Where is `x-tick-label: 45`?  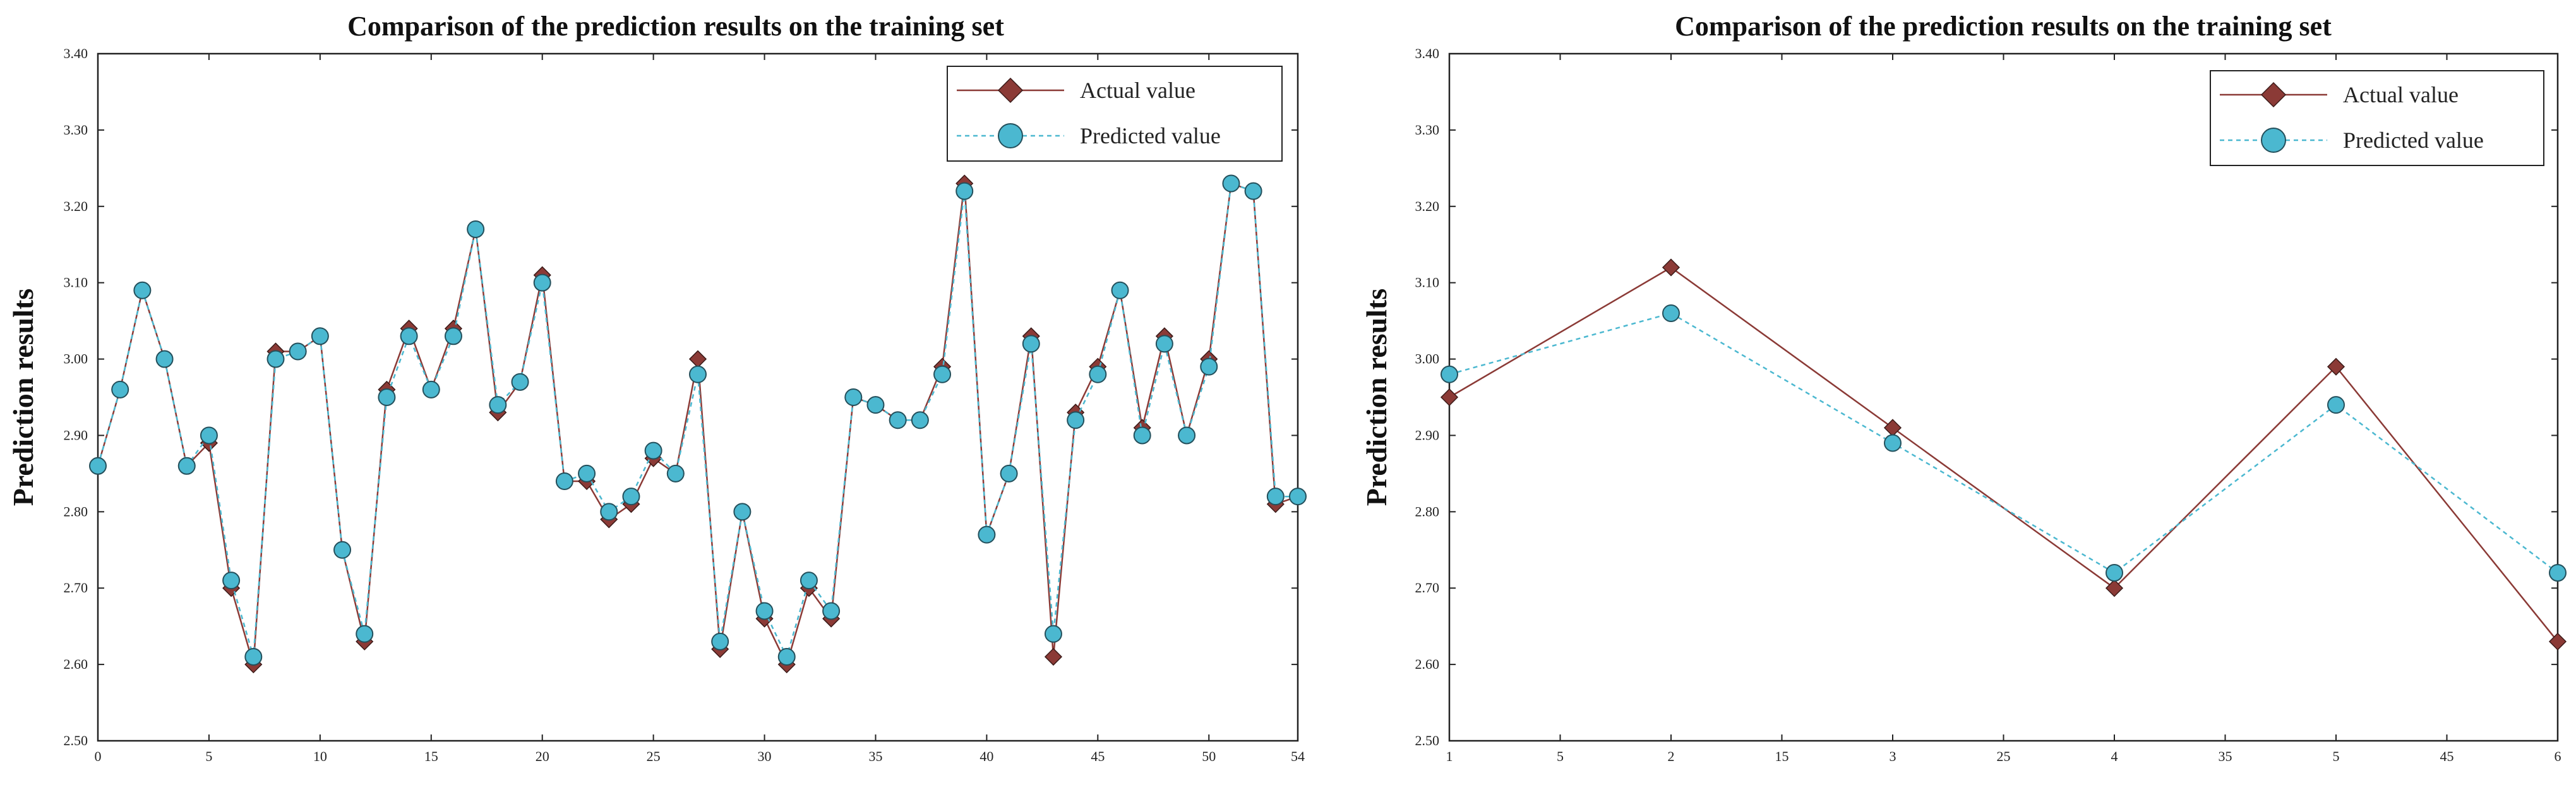
x-tick-label: 45 is located at coordinates (2447, 756).